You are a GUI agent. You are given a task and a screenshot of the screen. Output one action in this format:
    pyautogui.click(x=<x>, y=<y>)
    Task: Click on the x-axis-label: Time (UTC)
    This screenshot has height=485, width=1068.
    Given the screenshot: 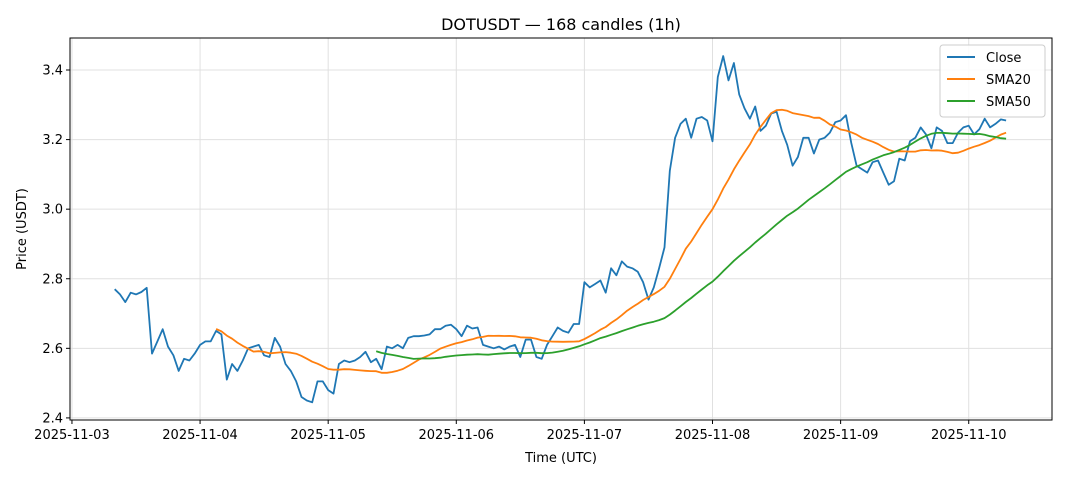 What is the action you would take?
    pyautogui.click(x=560, y=458)
    